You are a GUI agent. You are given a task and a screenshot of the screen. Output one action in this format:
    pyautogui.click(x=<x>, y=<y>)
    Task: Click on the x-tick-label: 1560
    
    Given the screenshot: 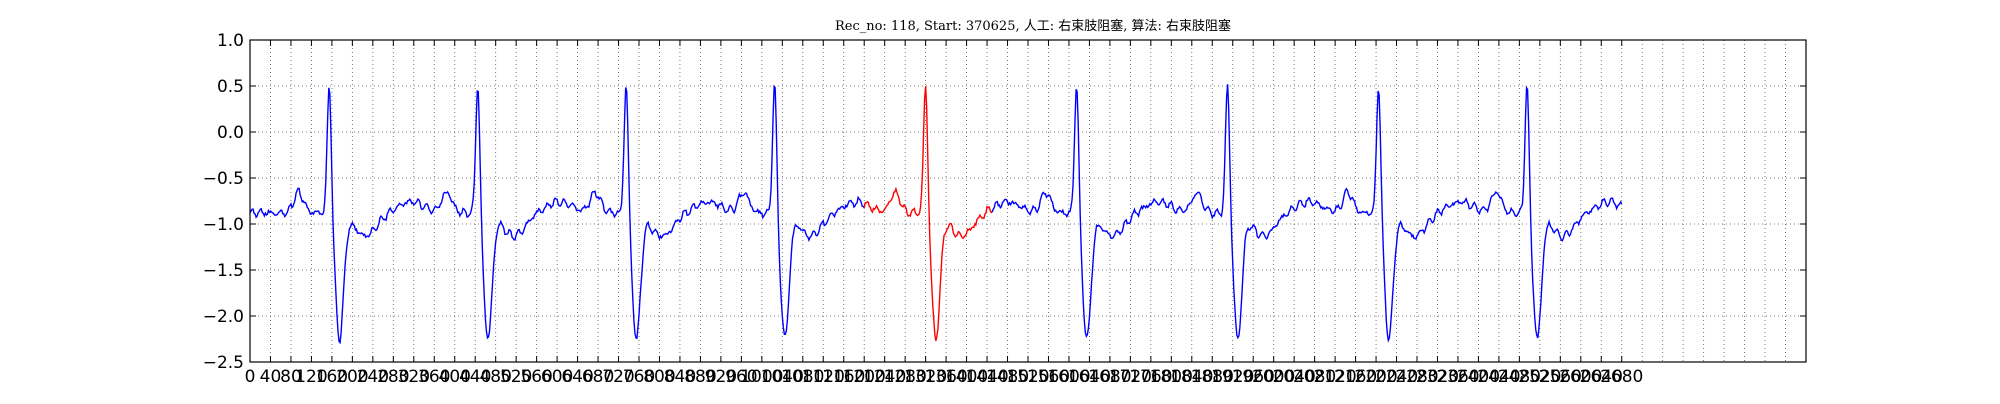 What is the action you would take?
    pyautogui.click(x=1048, y=377)
    